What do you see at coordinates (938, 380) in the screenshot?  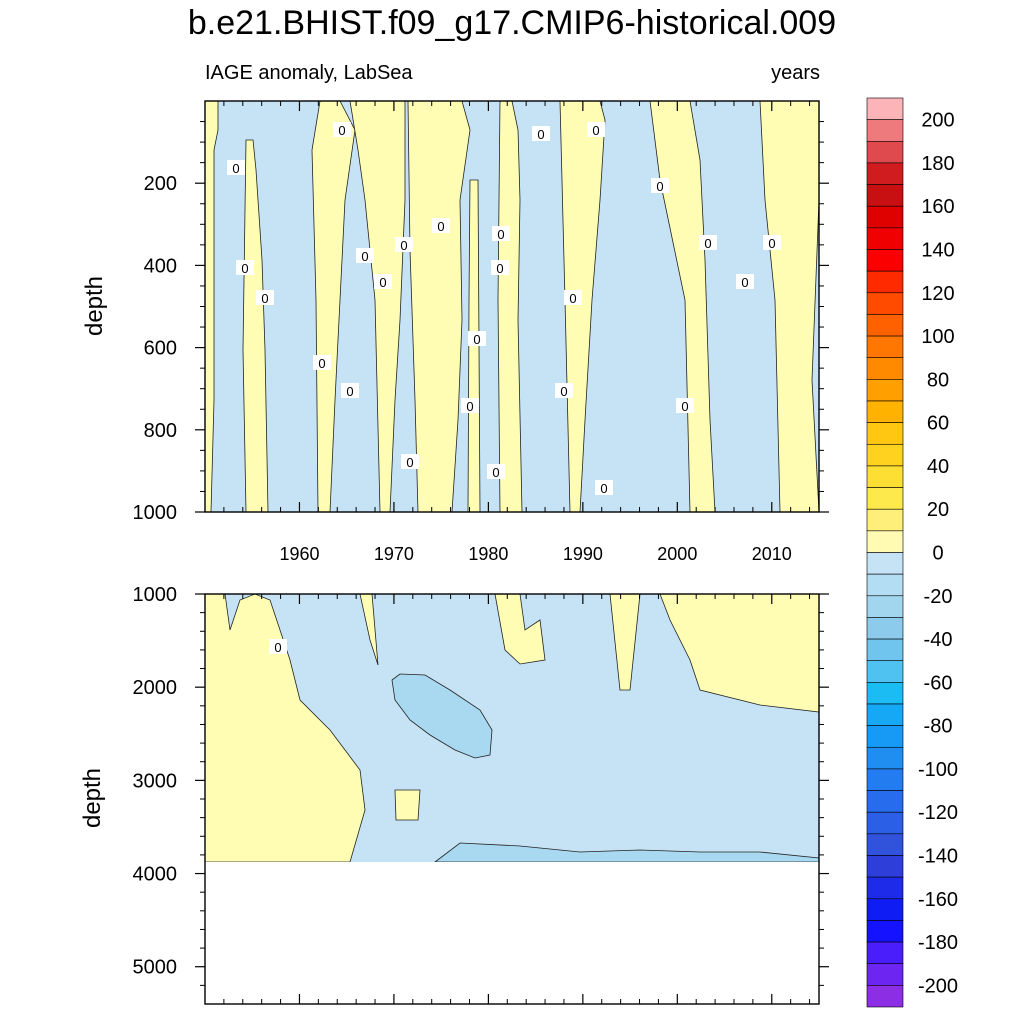 I see `colorbar-tick-label: 80` at bounding box center [938, 380].